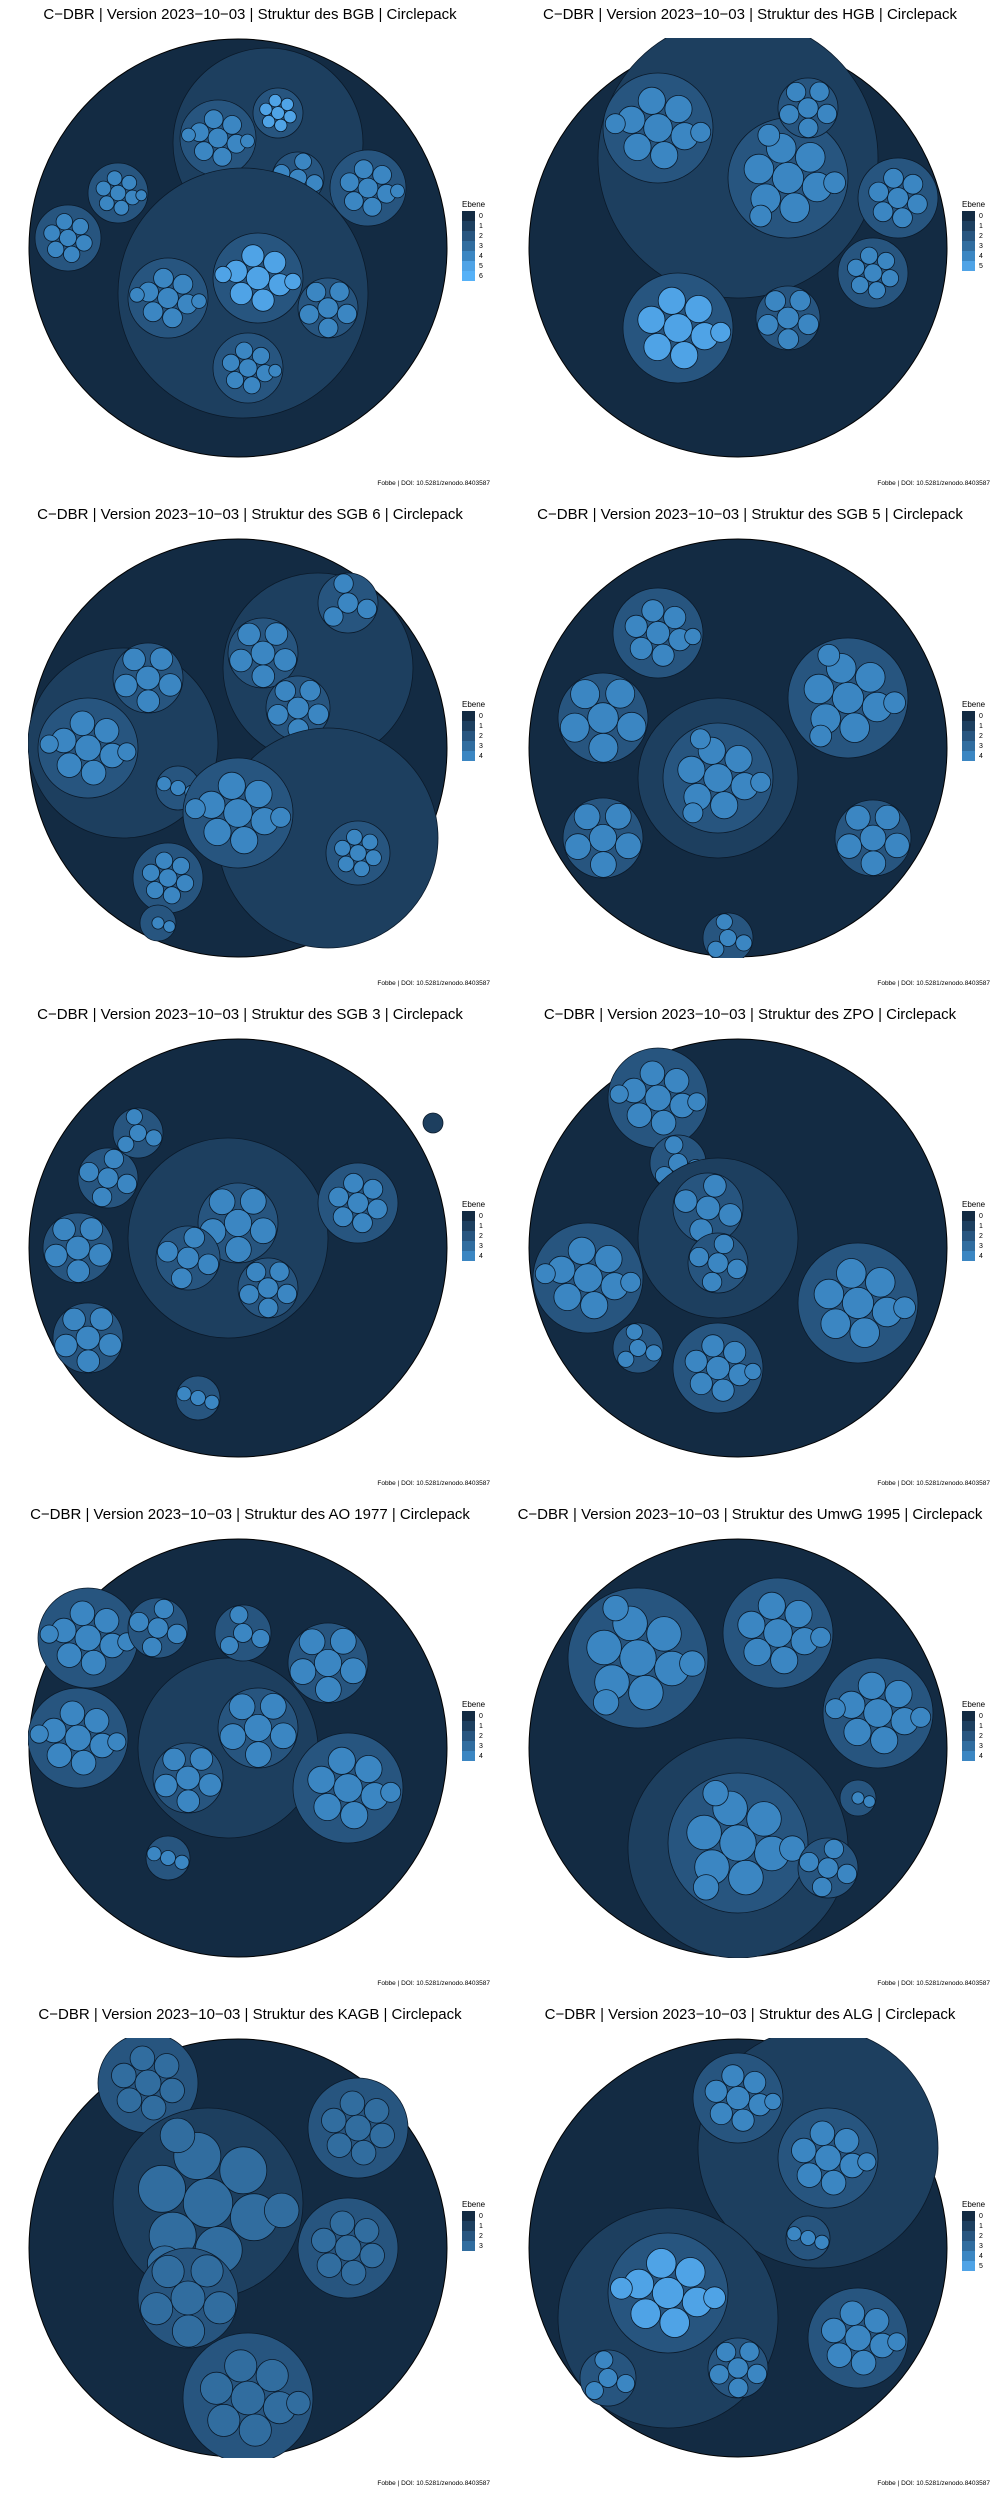  Describe the element at coordinates (480, 256) in the screenshot. I see `legend-entry: 4` at that location.